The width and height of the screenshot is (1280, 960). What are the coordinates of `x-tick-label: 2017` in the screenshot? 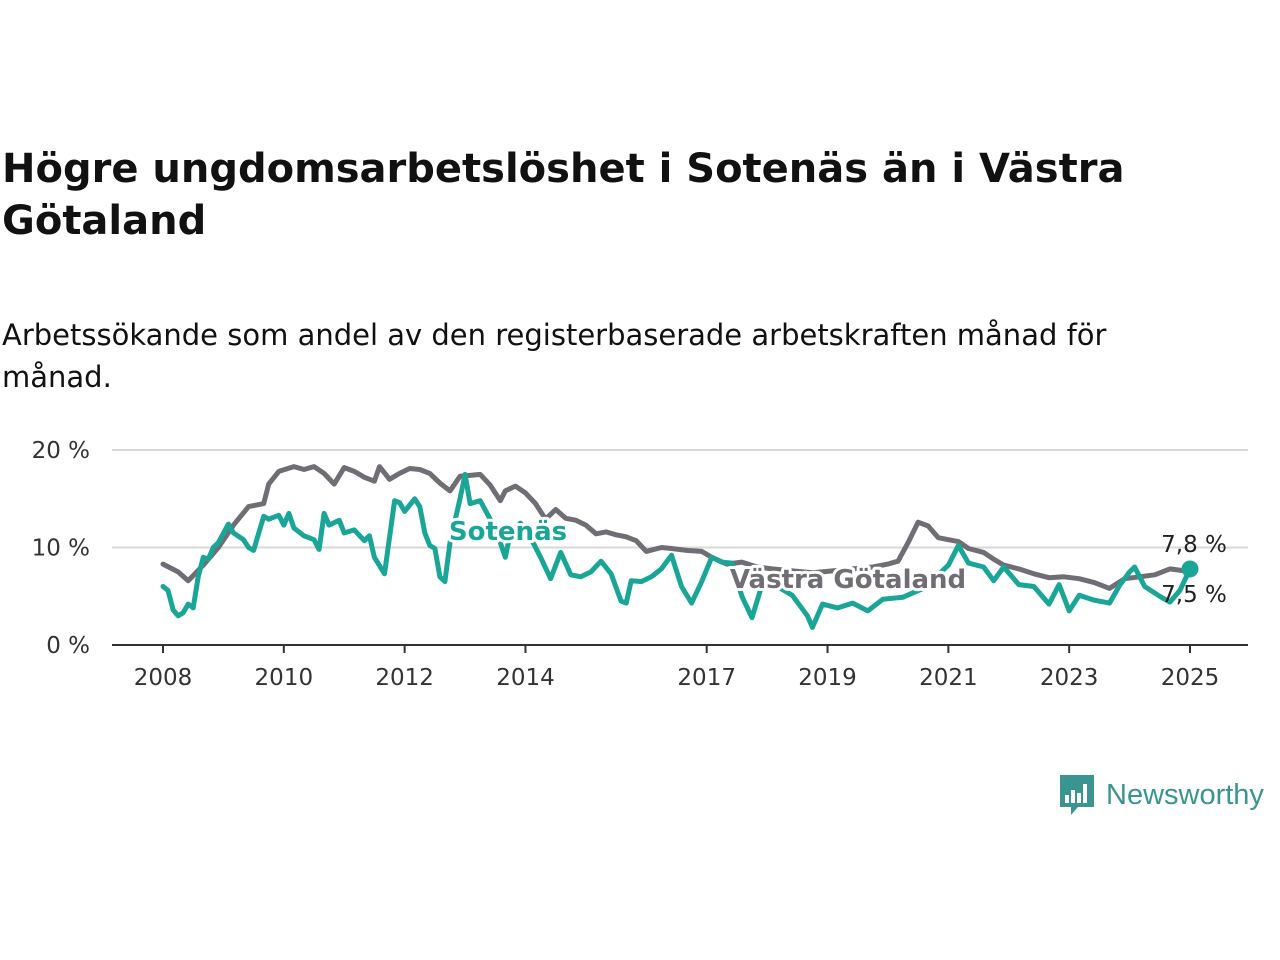 It's located at (706, 678).